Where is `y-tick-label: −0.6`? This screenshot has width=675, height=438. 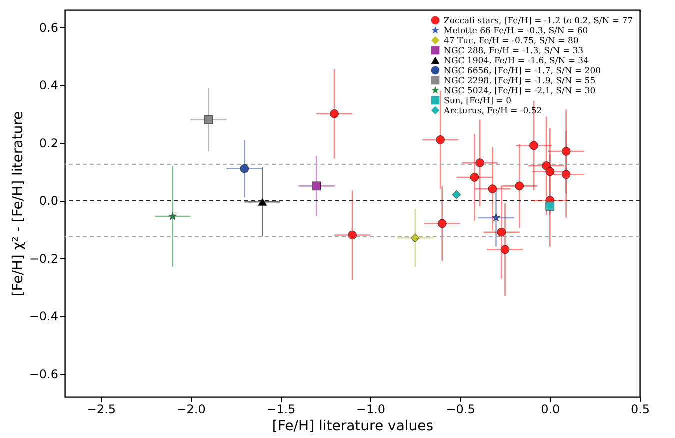 y-tick-label: −0.6 is located at coordinates (43, 374).